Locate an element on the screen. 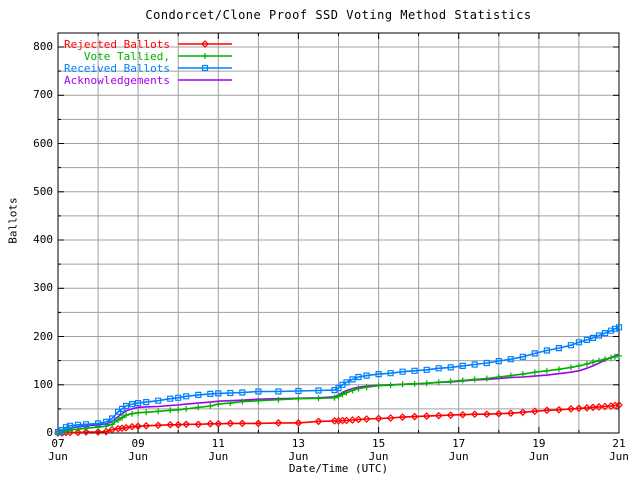 The image size is (640, 480). legend-label-acknowledgements: Acknowledgements is located at coordinates (117, 80).